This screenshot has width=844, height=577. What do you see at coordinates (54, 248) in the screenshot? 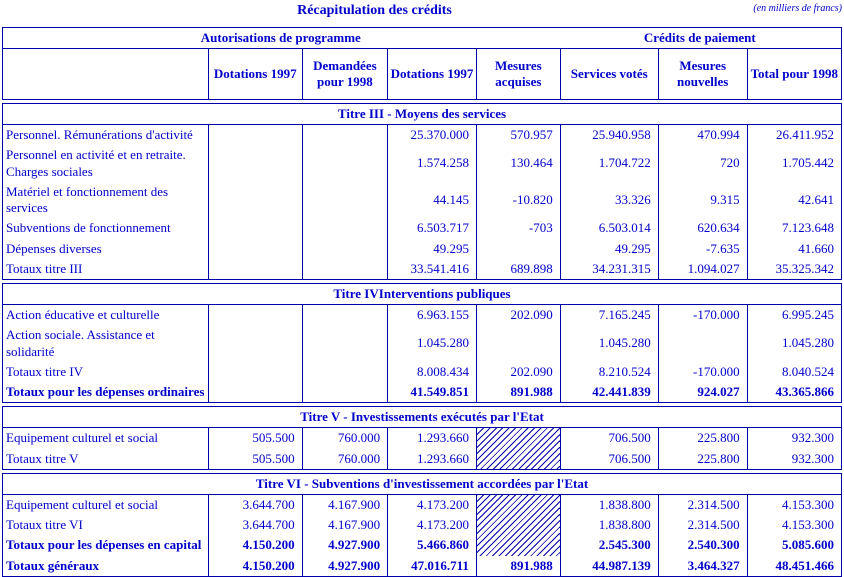
I see `row-label: Dépenses diverses` at bounding box center [54, 248].